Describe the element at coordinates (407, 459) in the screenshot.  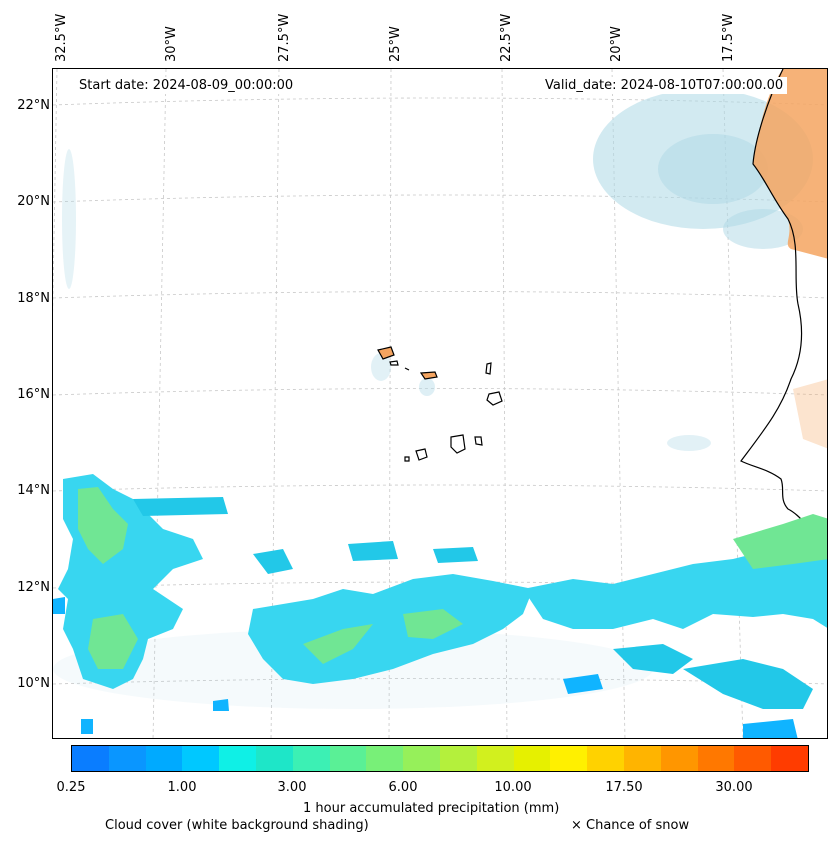
I see `island-brava` at that location.